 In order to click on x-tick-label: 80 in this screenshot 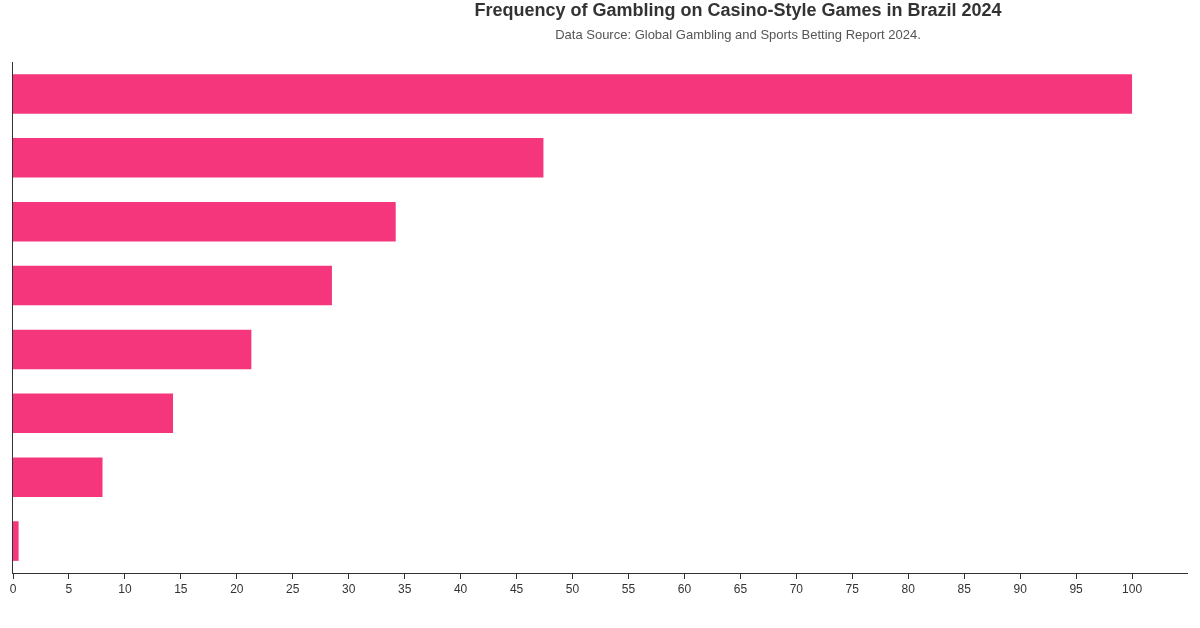, I will do `click(908, 589)`.